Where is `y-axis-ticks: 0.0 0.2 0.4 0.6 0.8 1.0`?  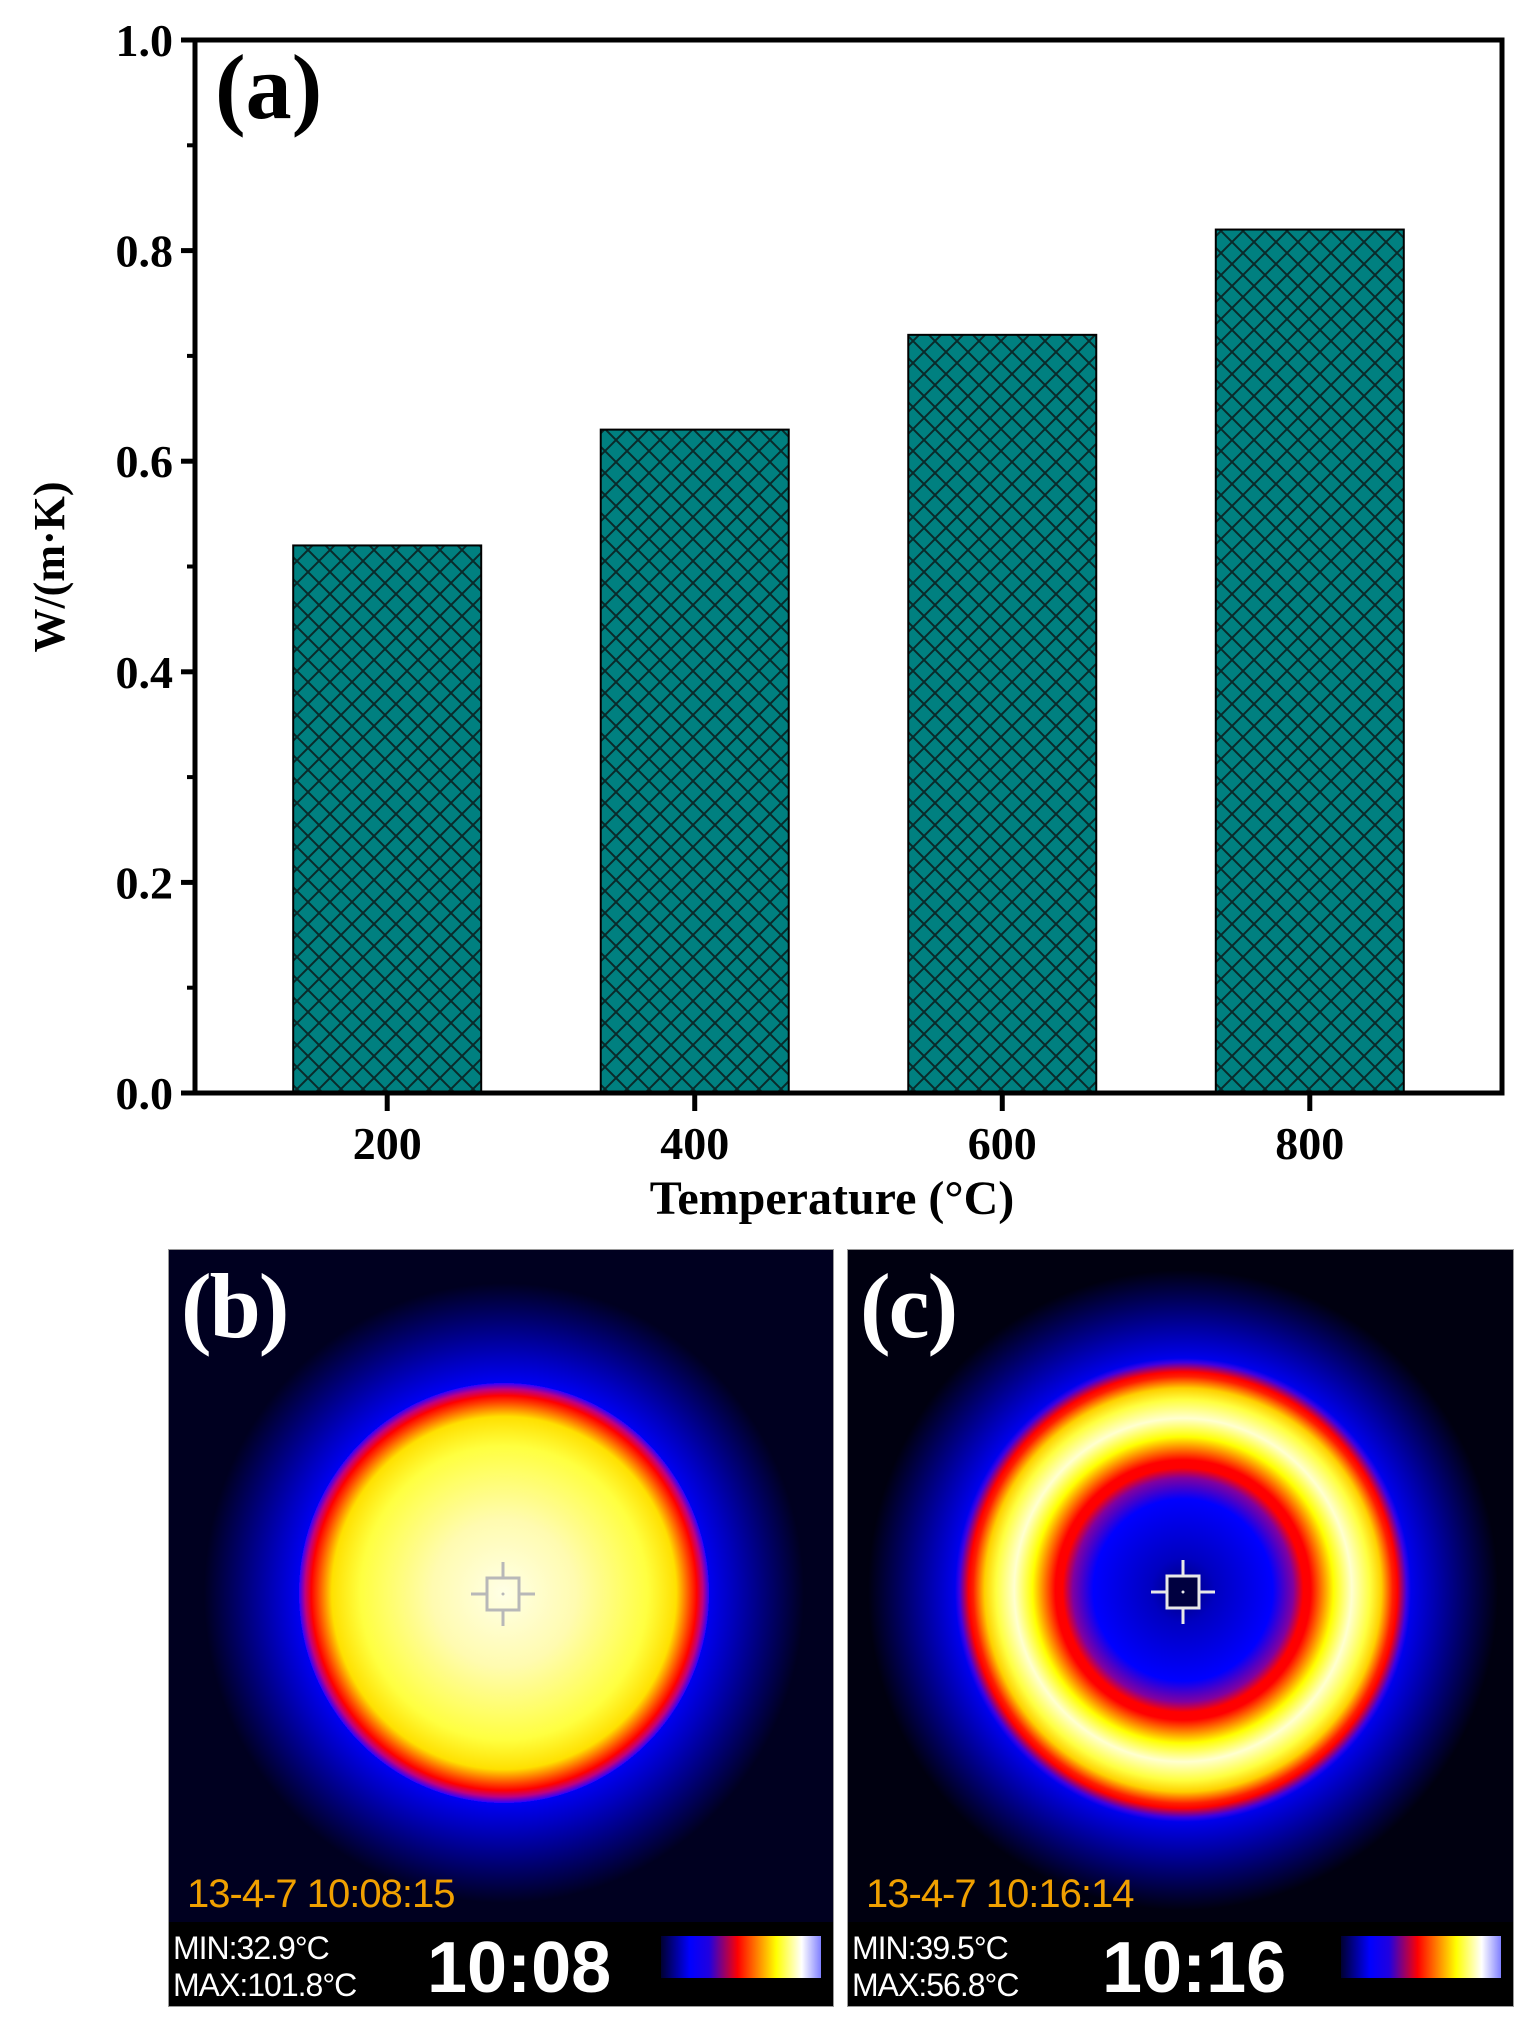
y-axis-ticks: 0.0 0.2 0.4 0.6 0.8 1.0 is located at coordinates (155, 567).